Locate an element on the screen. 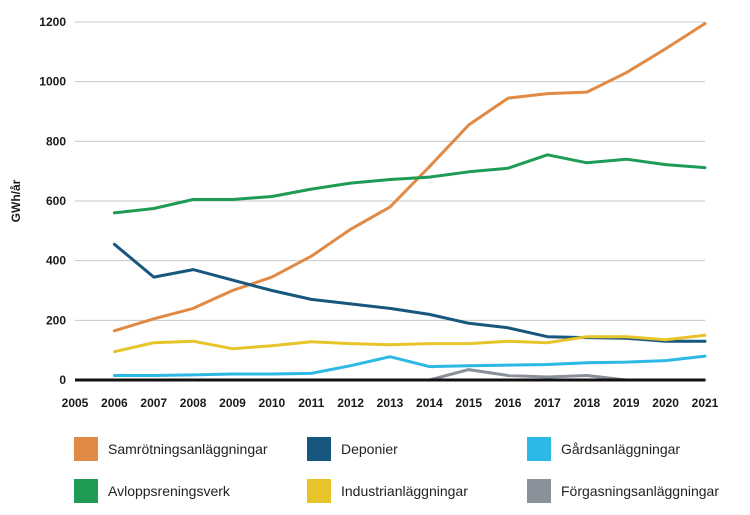  legend-item-gardsanlaggningar: Gårdsanläggningar is located at coordinates (603, 449).